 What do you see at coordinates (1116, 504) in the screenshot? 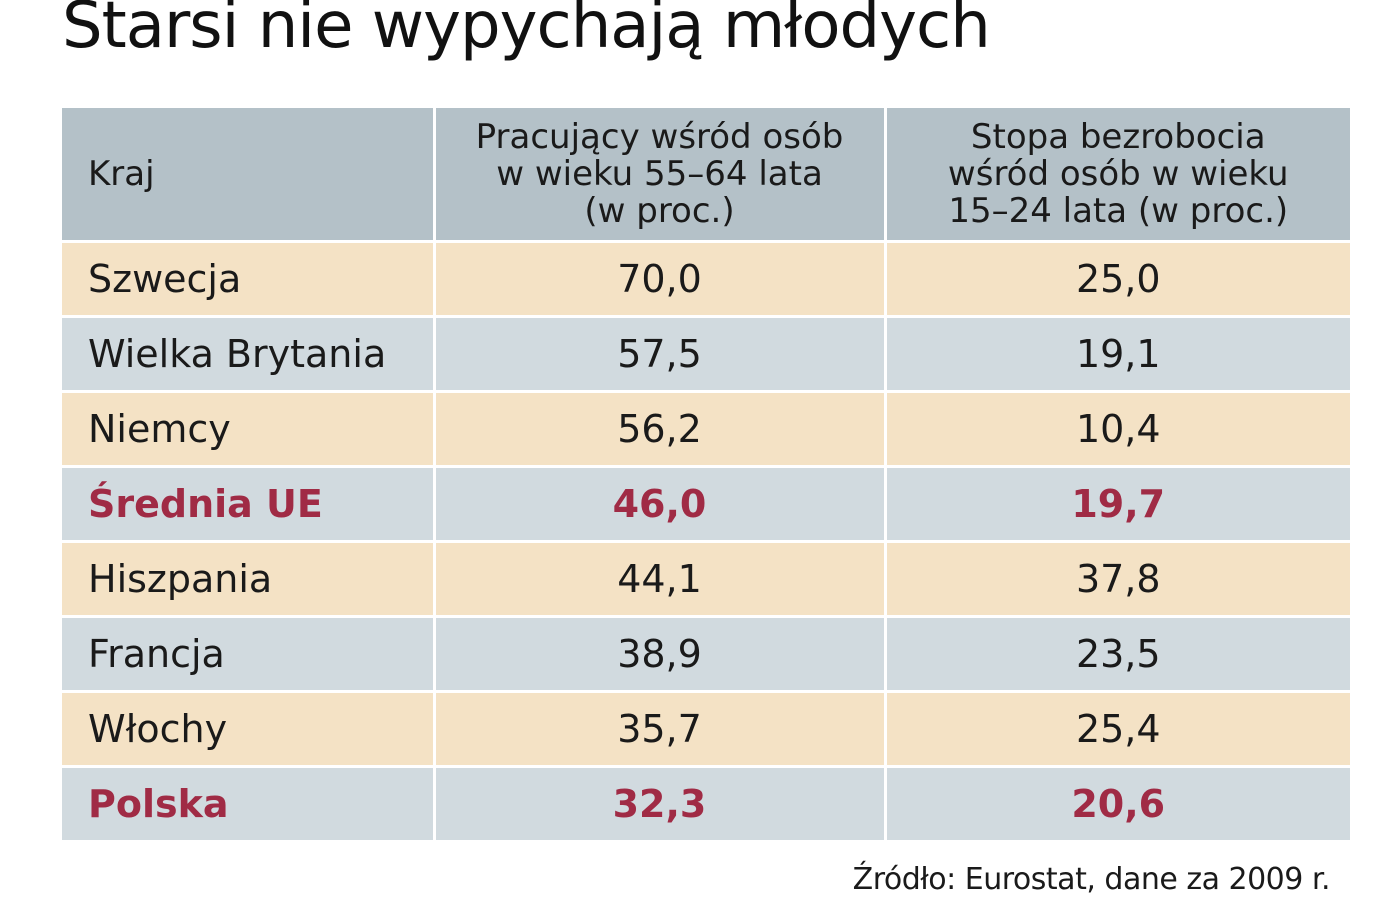
I see `unemployment-cell: 19,7` at bounding box center [1116, 504].